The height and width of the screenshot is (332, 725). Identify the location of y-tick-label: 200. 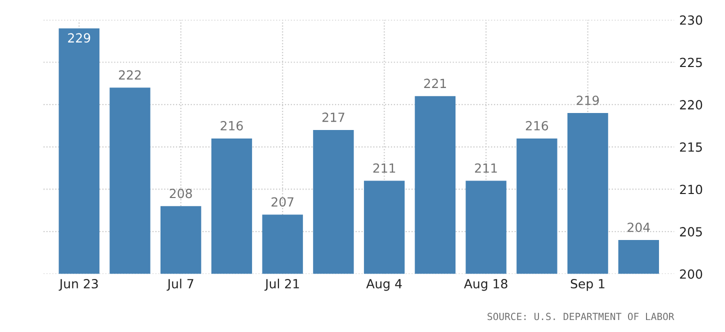
(691, 274).